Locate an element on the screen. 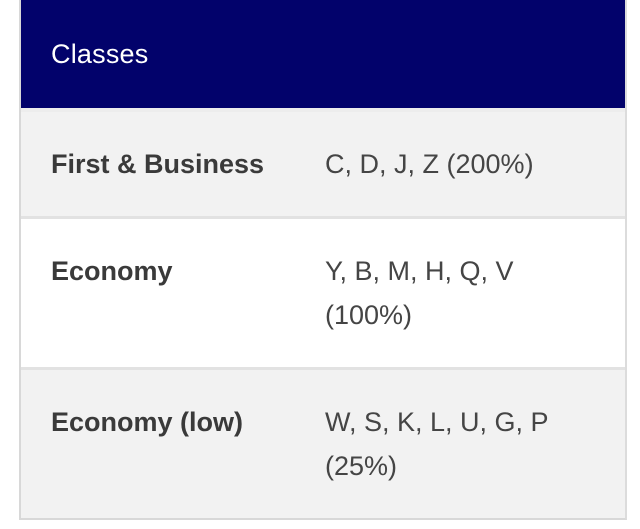  class-name-label: First & Business is located at coordinates (158, 164).